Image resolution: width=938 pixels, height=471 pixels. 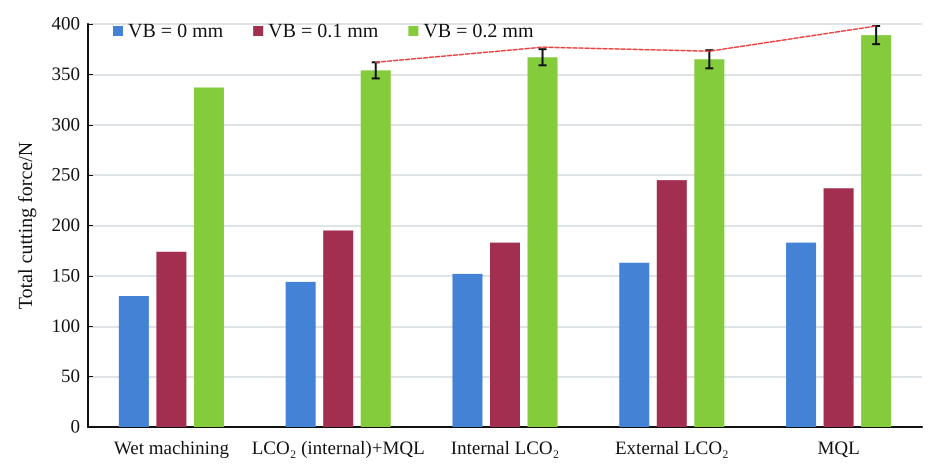 I want to click on x-tick-label: LCO₂ (internal)+MQL, so click(x=338, y=448).